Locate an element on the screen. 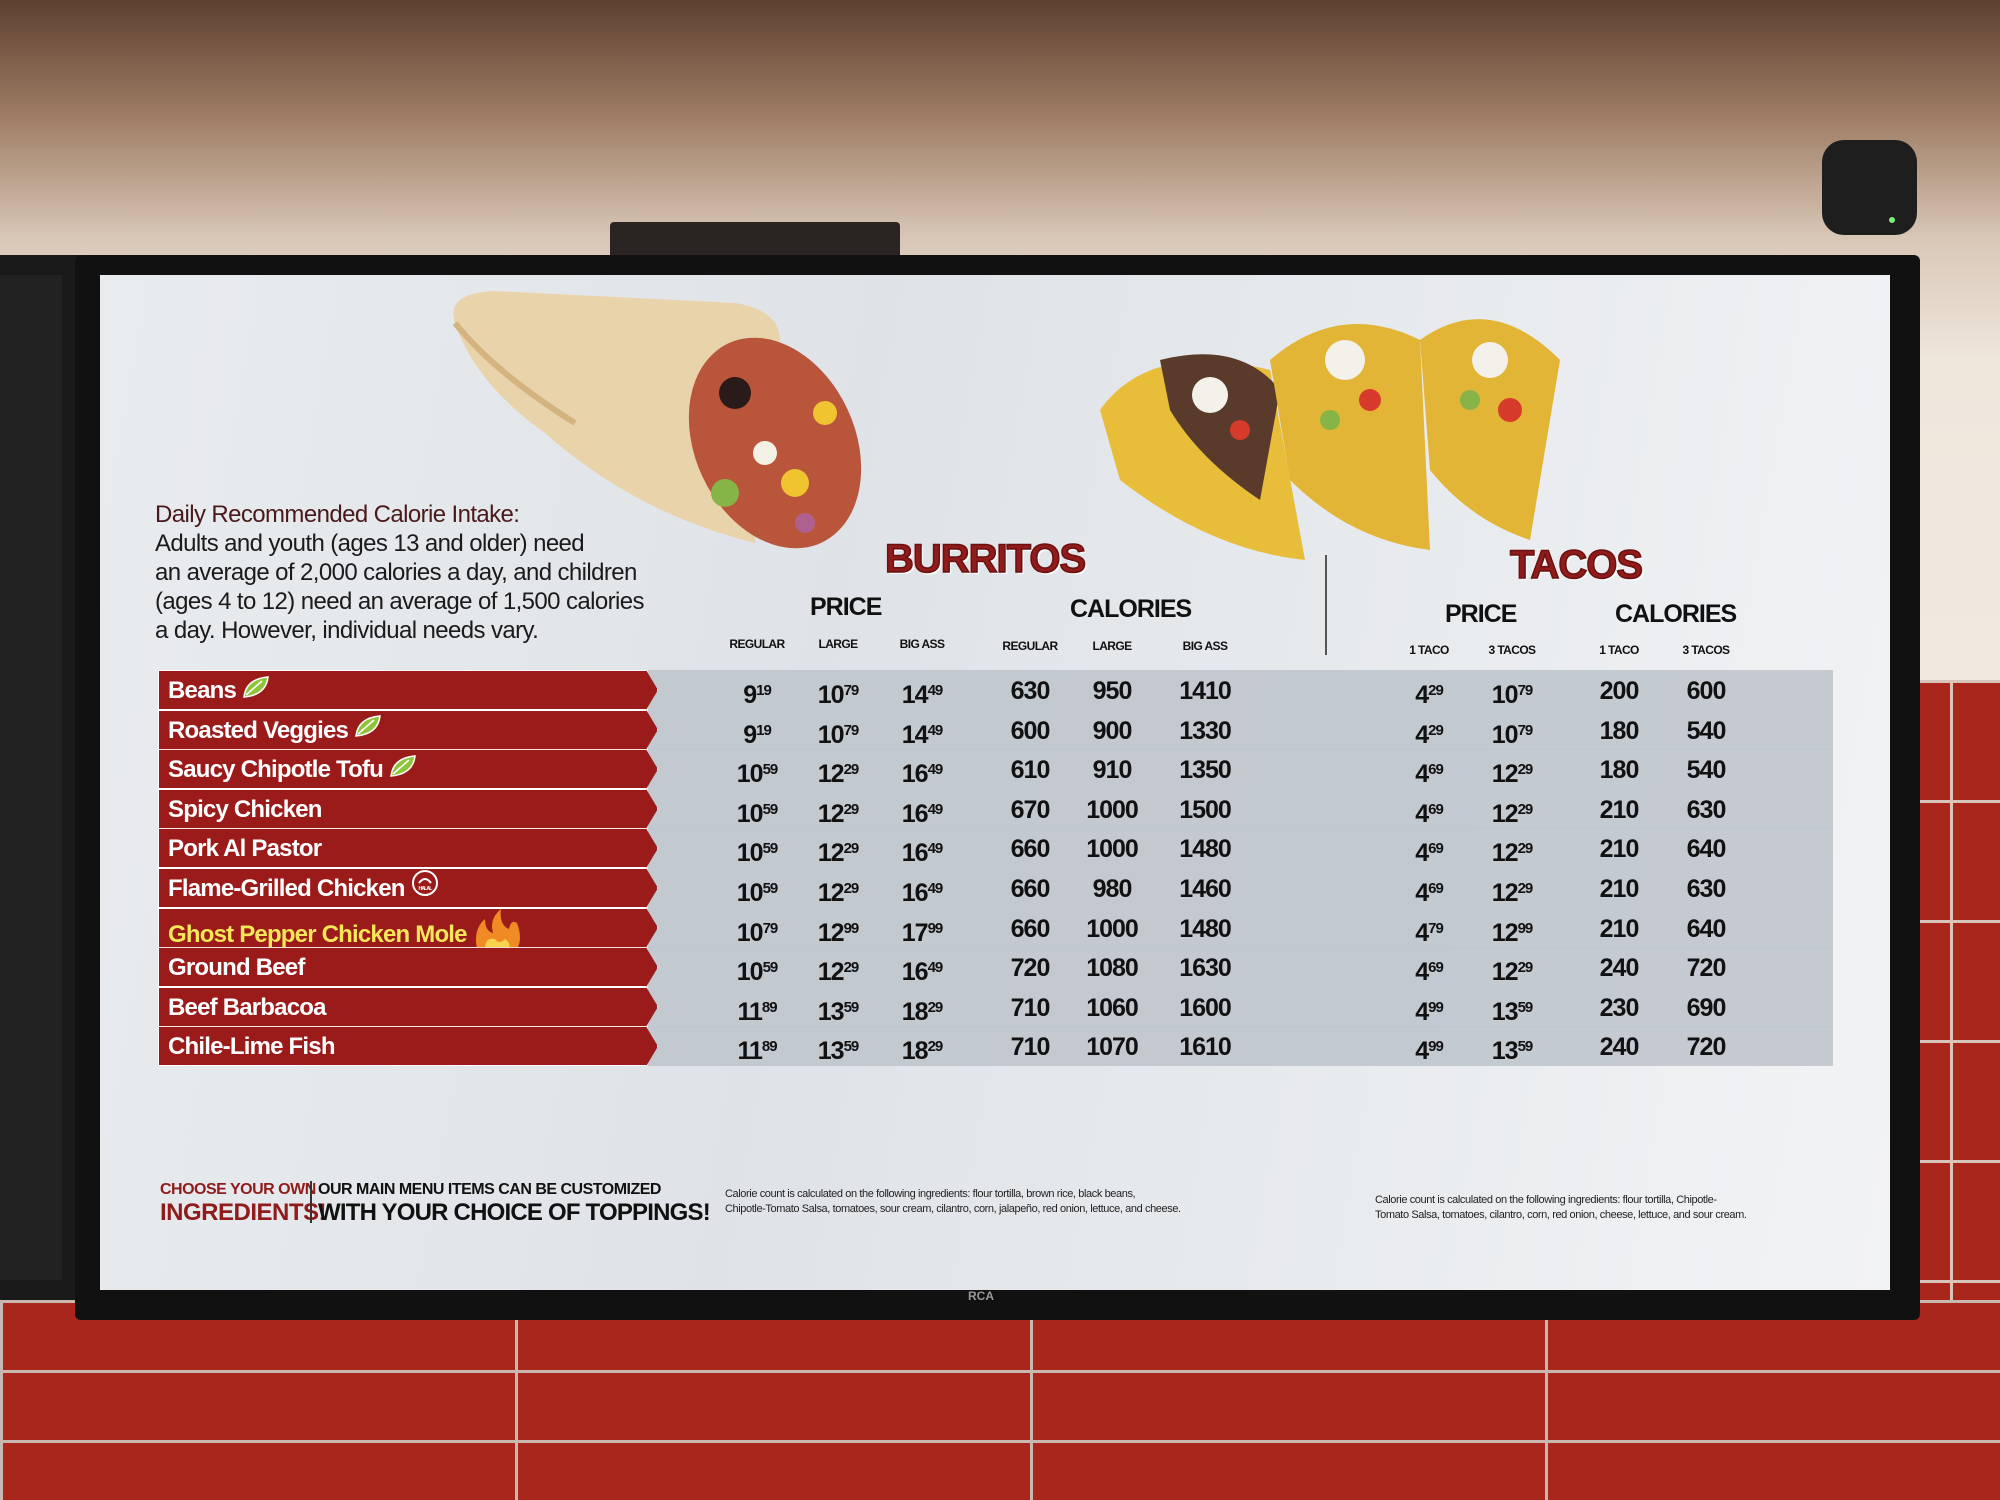 This screenshot has height=1500, width=2000. price-cents: 69 is located at coordinates (1436, 849).